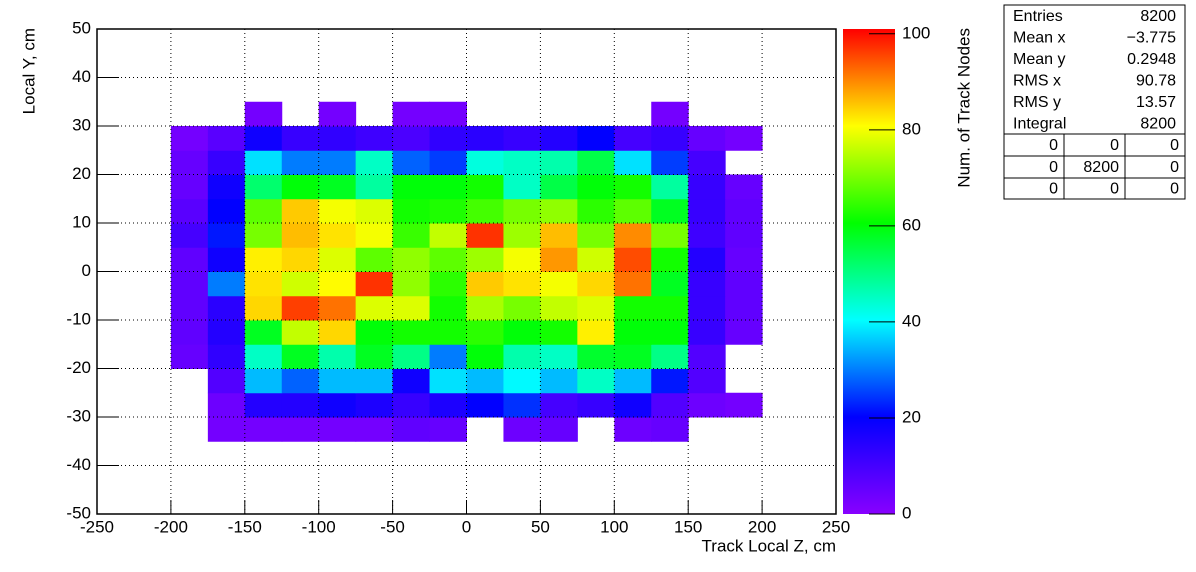  Describe the element at coordinates (78, 512) in the screenshot. I see `y-tick-label: -50` at that location.